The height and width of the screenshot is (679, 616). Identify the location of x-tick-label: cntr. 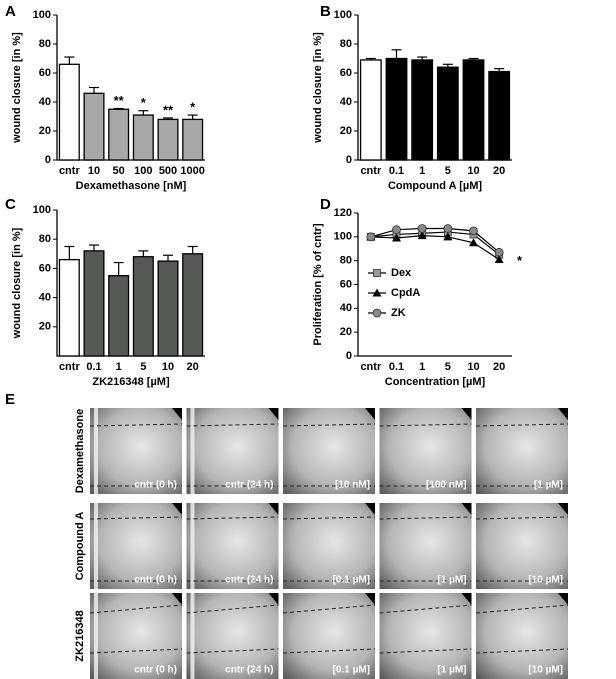
(371, 367).